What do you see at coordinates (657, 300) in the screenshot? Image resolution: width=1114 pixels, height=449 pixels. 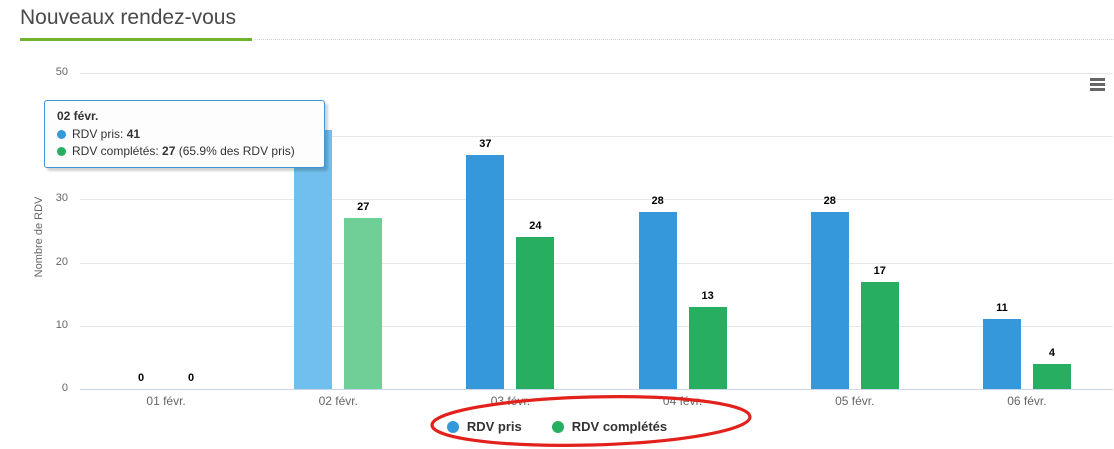 I see `bar-rdv-pris-04-févr.` at bounding box center [657, 300].